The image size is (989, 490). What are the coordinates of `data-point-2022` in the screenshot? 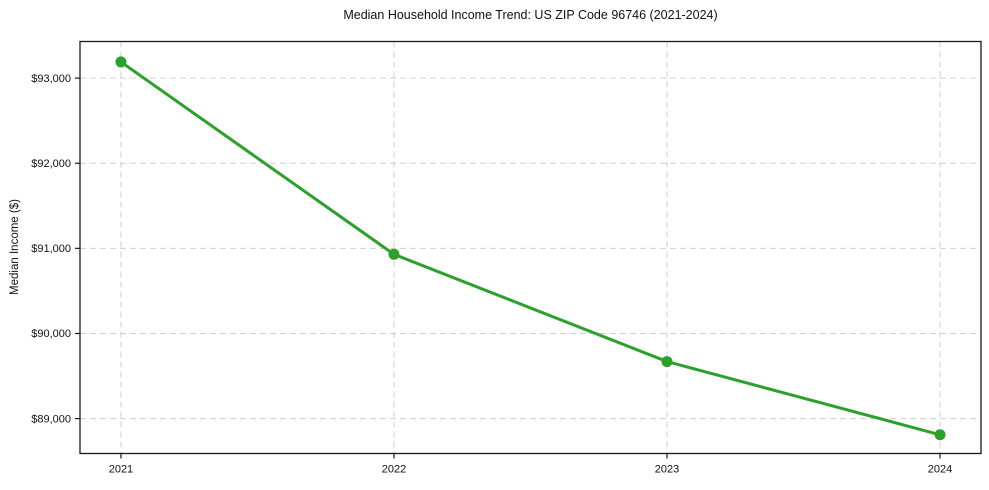 It's located at (394, 254).